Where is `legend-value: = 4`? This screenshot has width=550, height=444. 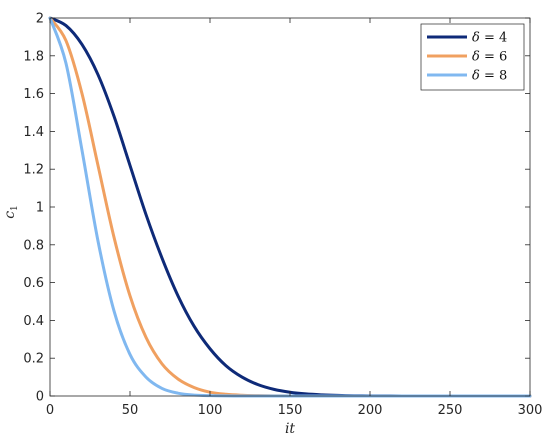
legend-value: = 4 is located at coordinates (493, 38).